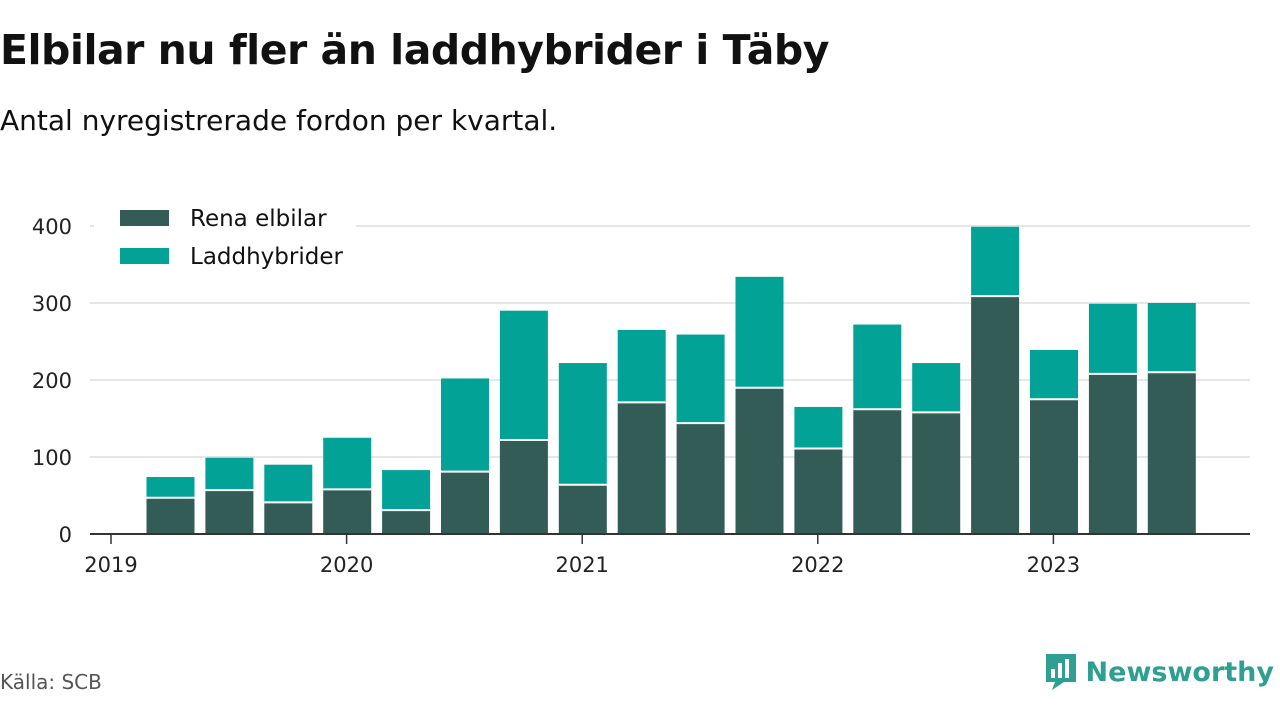 This screenshot has height=720, width=1280. What do you see at coordinates (258, 219) in the screenshot?
I see `legend-label-rena-elbilar: Rena elbilar` at bounding box center [258, 219].